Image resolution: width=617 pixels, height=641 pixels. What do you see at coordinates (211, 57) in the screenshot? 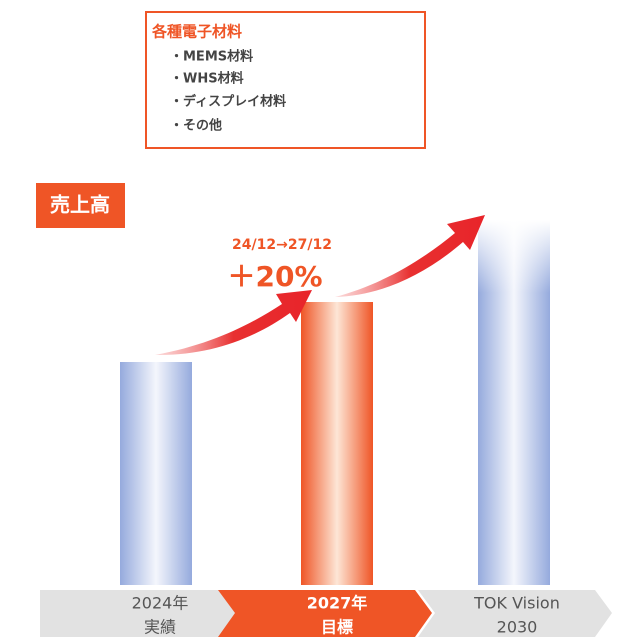
I see `box-item: ・MEMS材料` at bounding box center [211, 57].